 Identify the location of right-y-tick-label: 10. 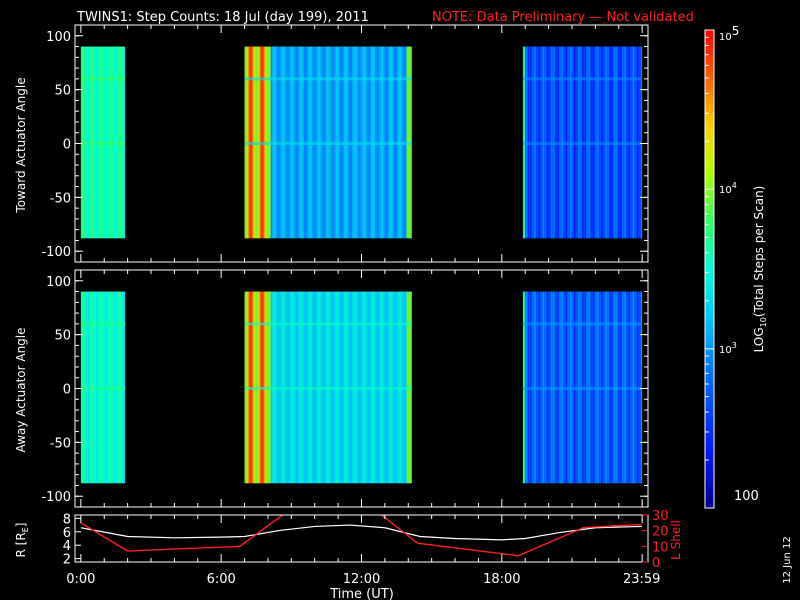
(660, 547).